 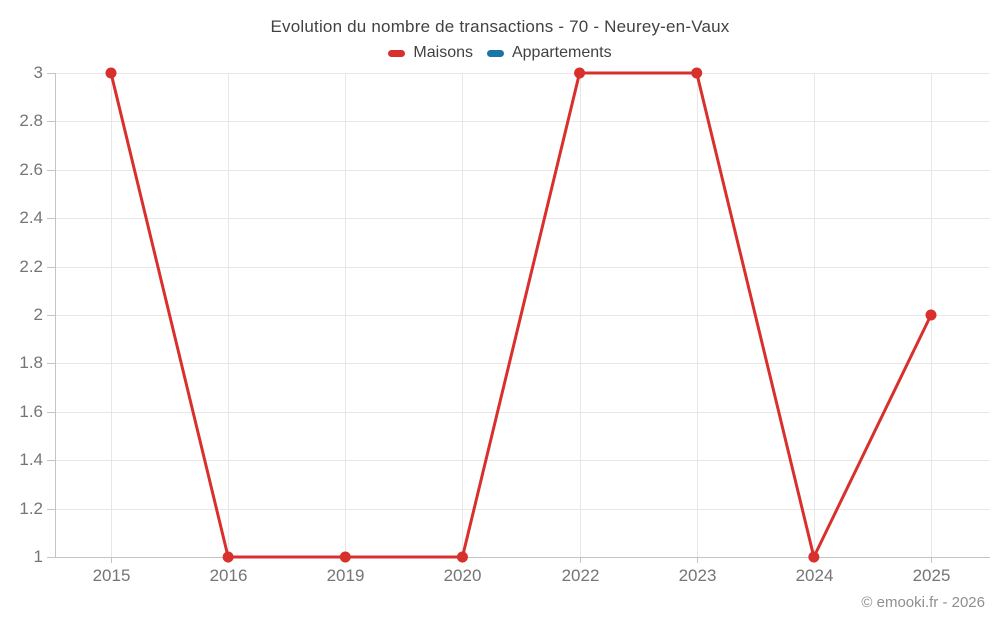 I want to click on y-tick-label: 2, so click(x=38, y=314).